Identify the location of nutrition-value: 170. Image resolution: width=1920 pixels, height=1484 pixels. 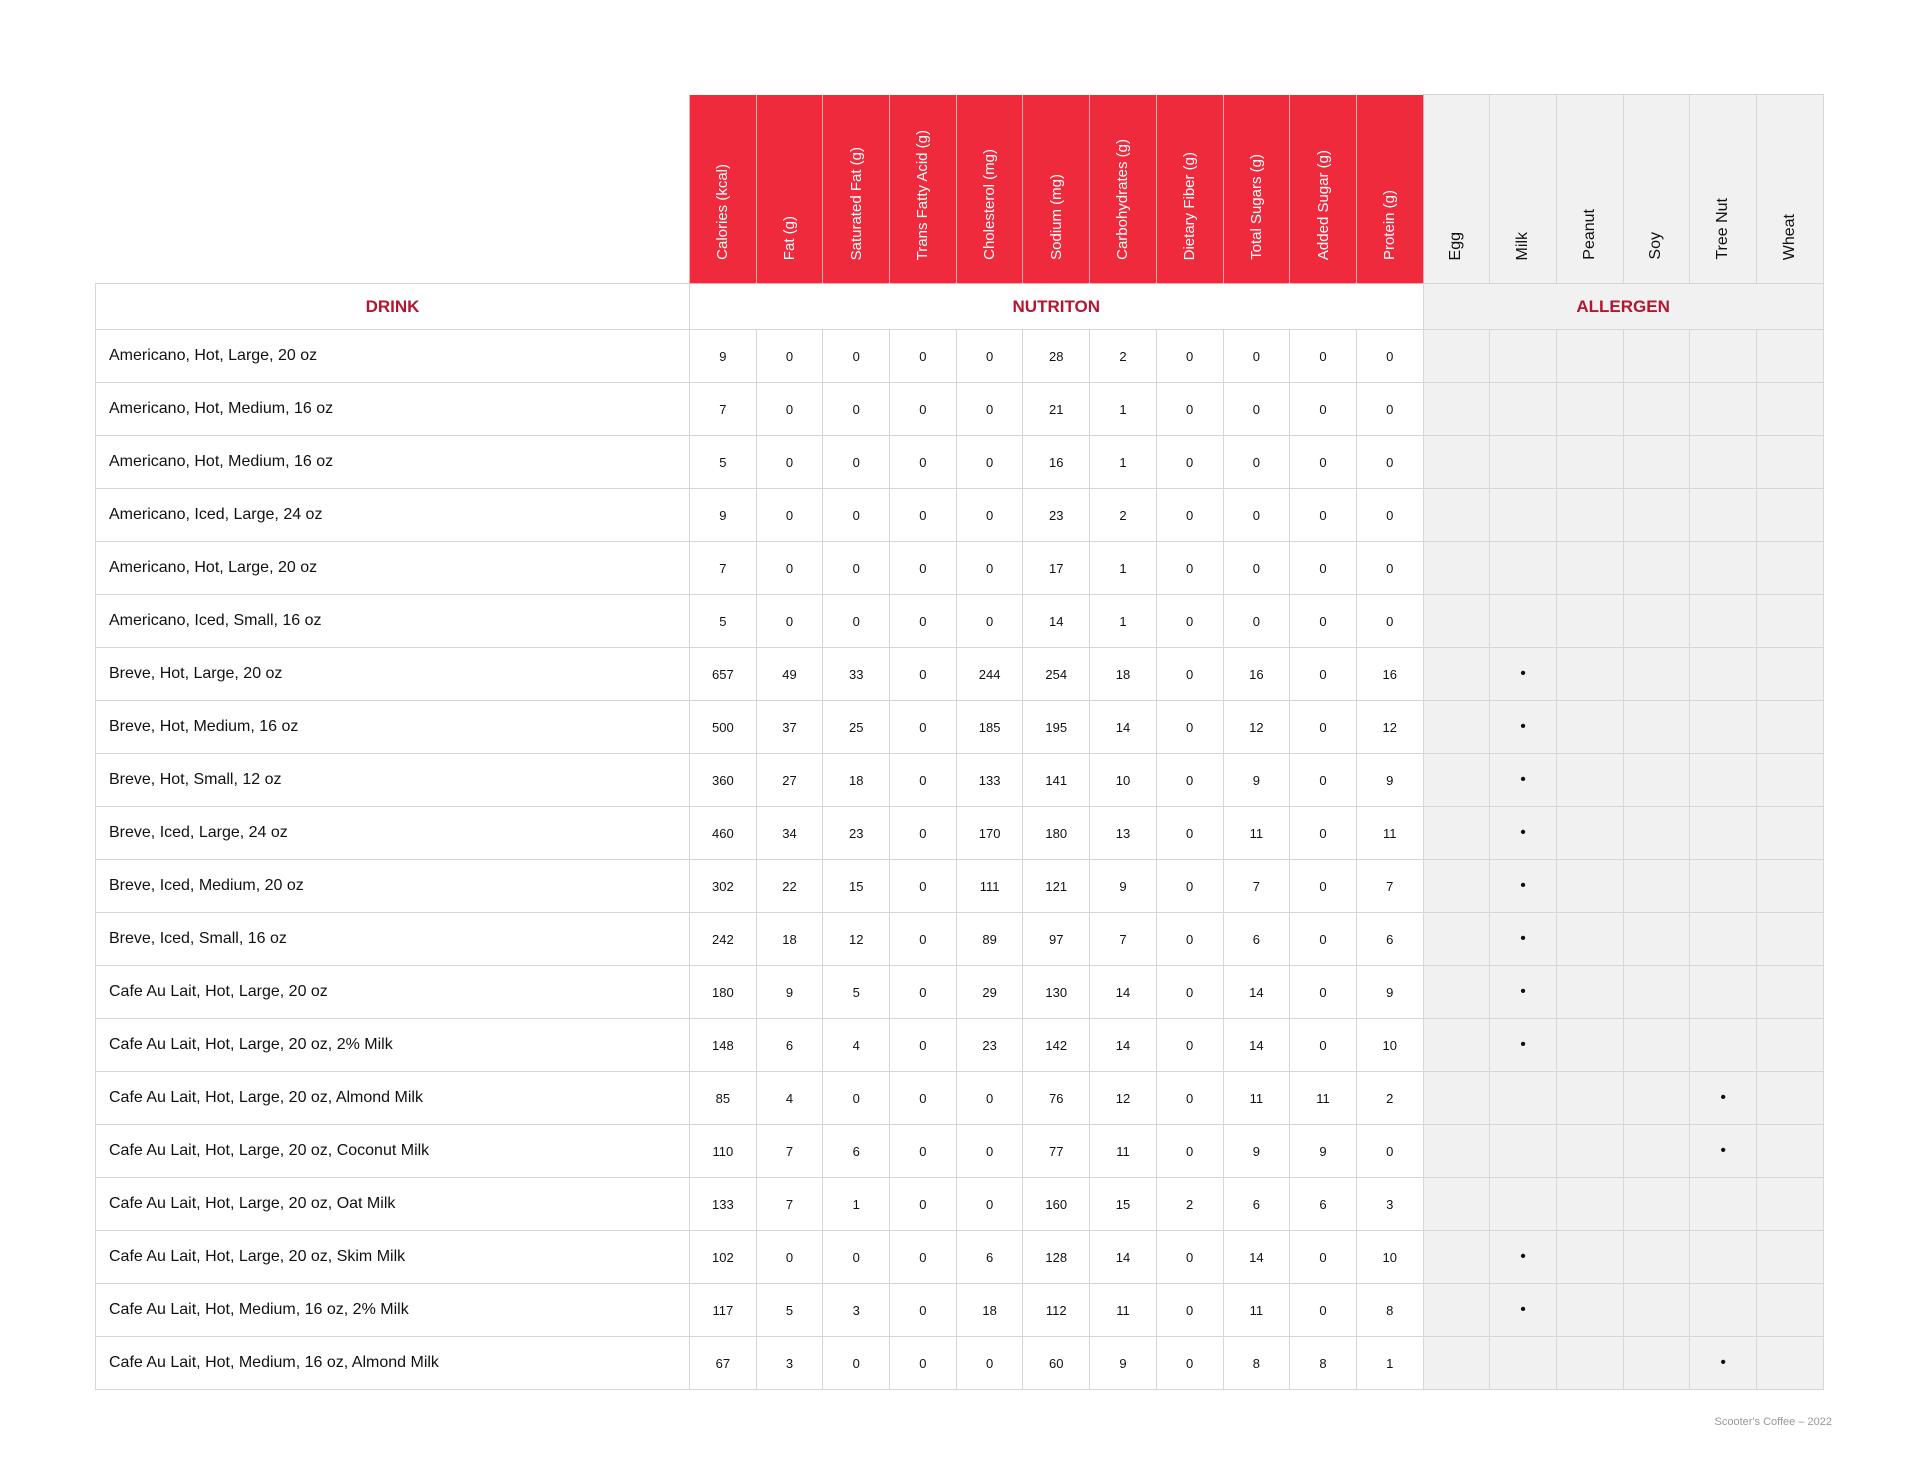
(989, 833).